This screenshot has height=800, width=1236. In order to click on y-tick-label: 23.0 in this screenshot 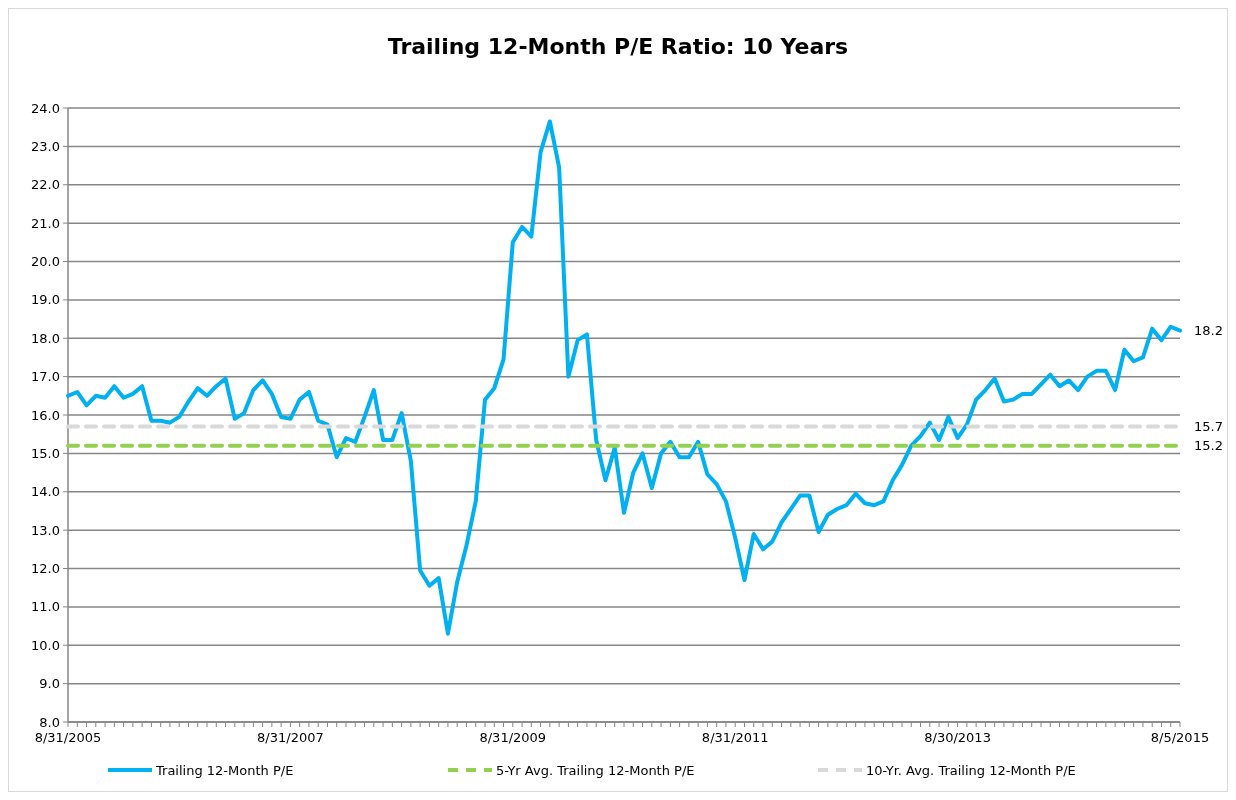, I will do `click(45, 146)`.